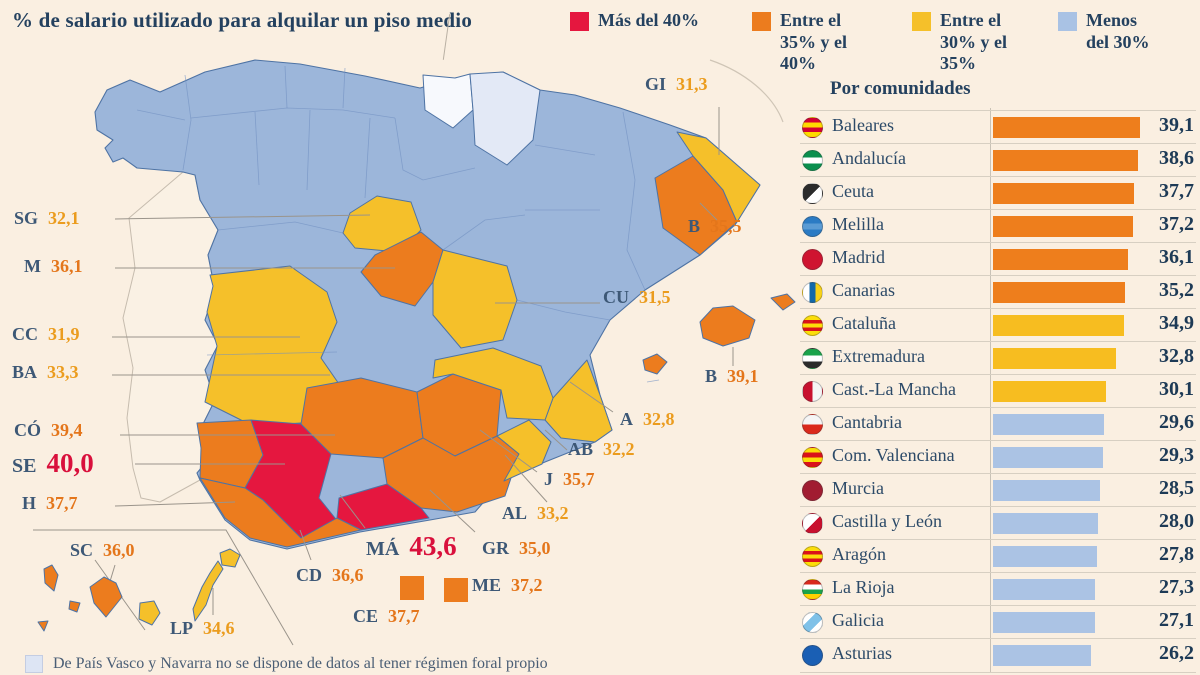  Describe the element at coordinates (383, 549) in the screenshot. I see `province-code: MÁ` at that location.